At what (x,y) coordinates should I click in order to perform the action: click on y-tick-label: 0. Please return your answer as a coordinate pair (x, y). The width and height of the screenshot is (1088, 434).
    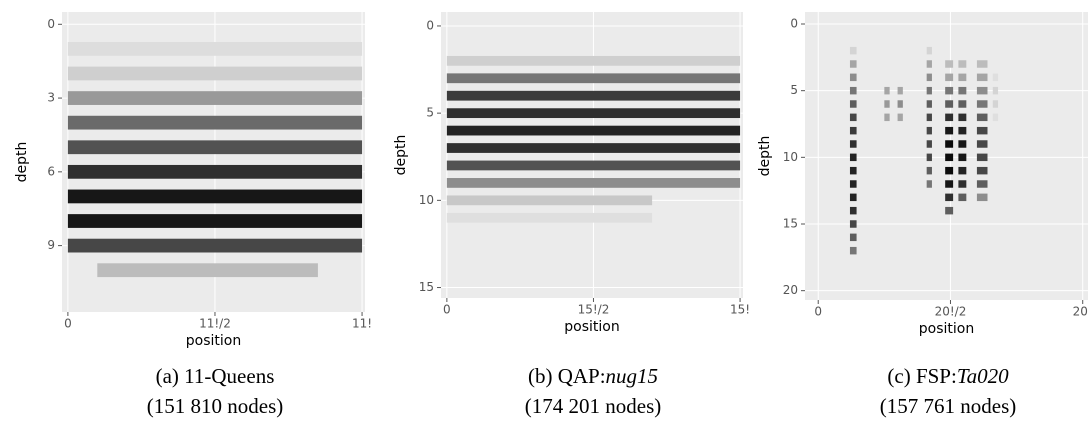
    Looking at the image, I should click on (51, 24).